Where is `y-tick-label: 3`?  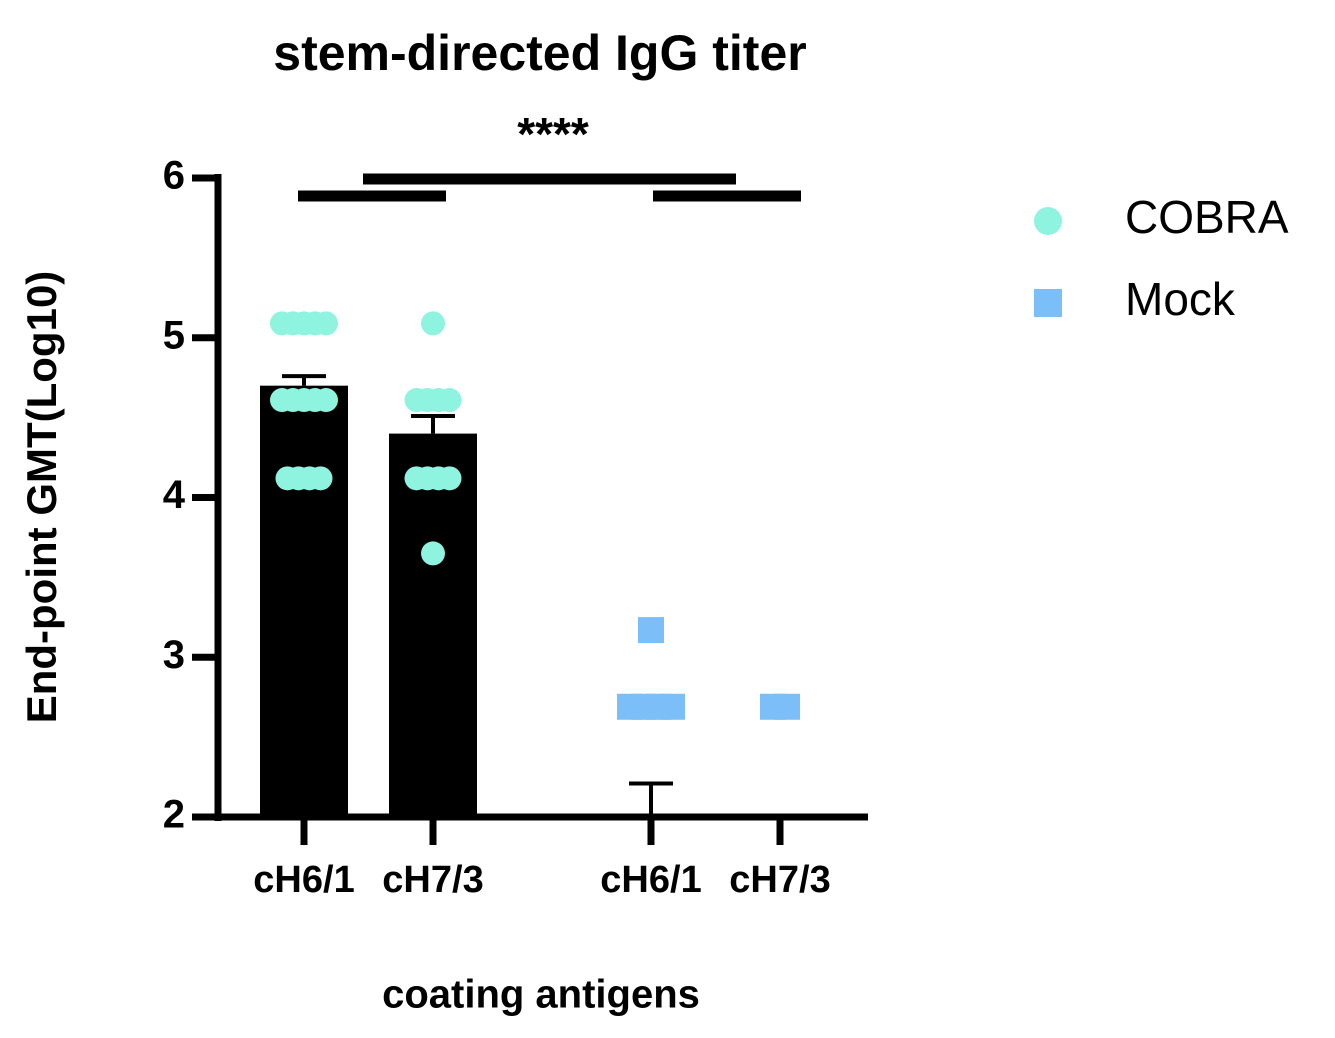 y-tick-label: 3 is located at coordinates (174, 655).